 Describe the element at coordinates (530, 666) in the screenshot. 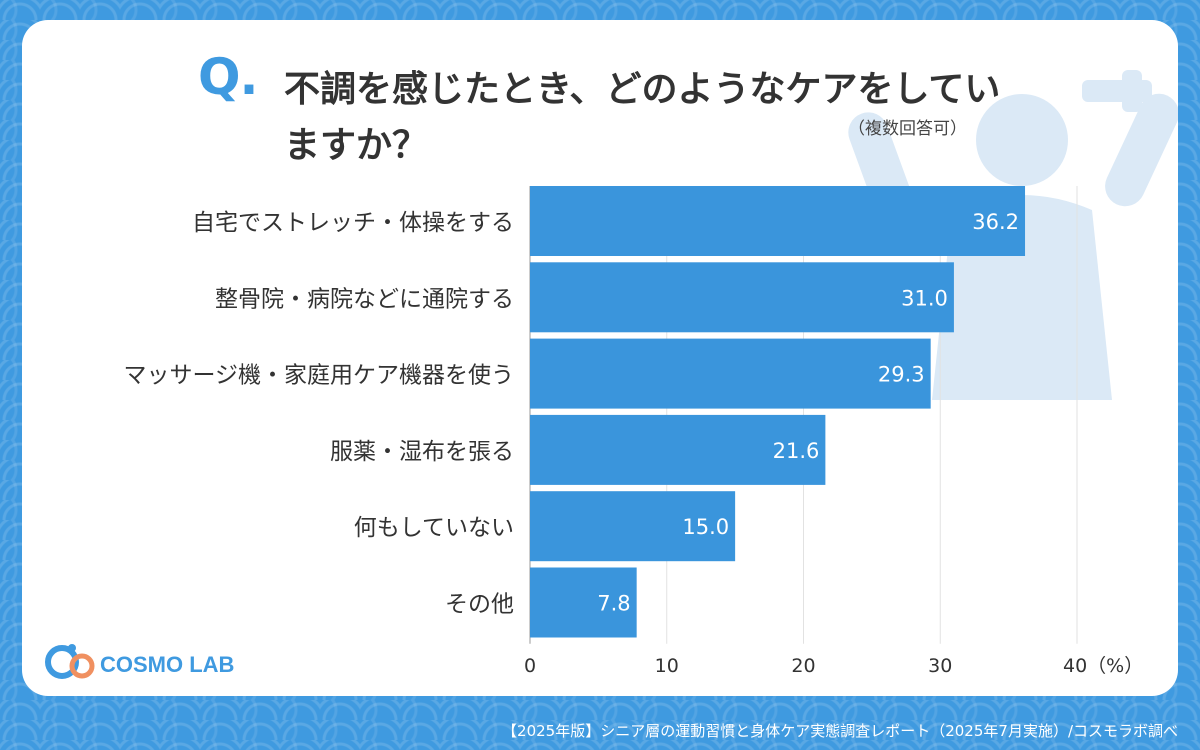

I see `x-tick-label: 0` at that location.